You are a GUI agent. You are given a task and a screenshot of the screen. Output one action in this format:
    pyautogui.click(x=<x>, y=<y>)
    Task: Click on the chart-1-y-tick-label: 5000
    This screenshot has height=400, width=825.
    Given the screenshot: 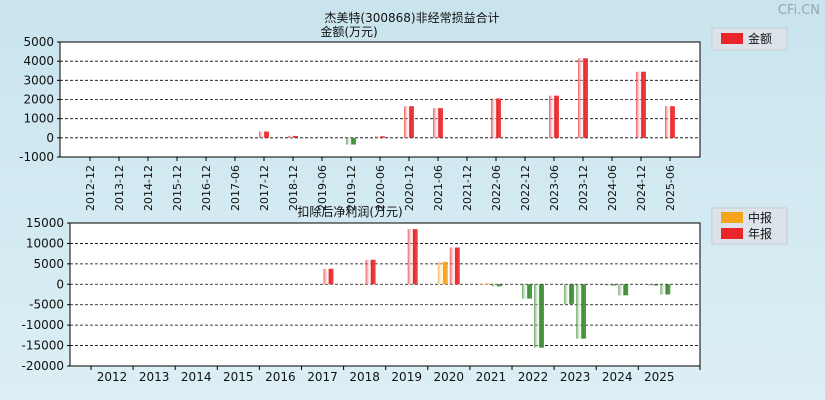 What is the action you would take?
    pyautogui.click(x=38, y=42)
    